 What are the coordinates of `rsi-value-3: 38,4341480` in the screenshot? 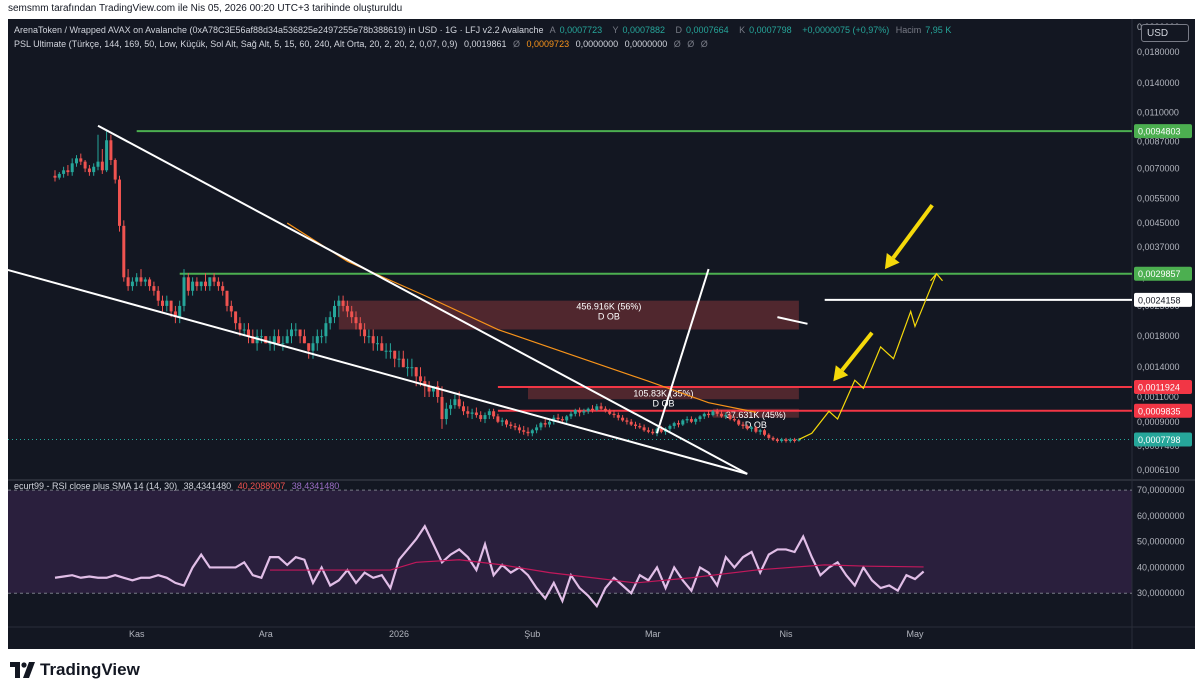 It's located at (315, 486).